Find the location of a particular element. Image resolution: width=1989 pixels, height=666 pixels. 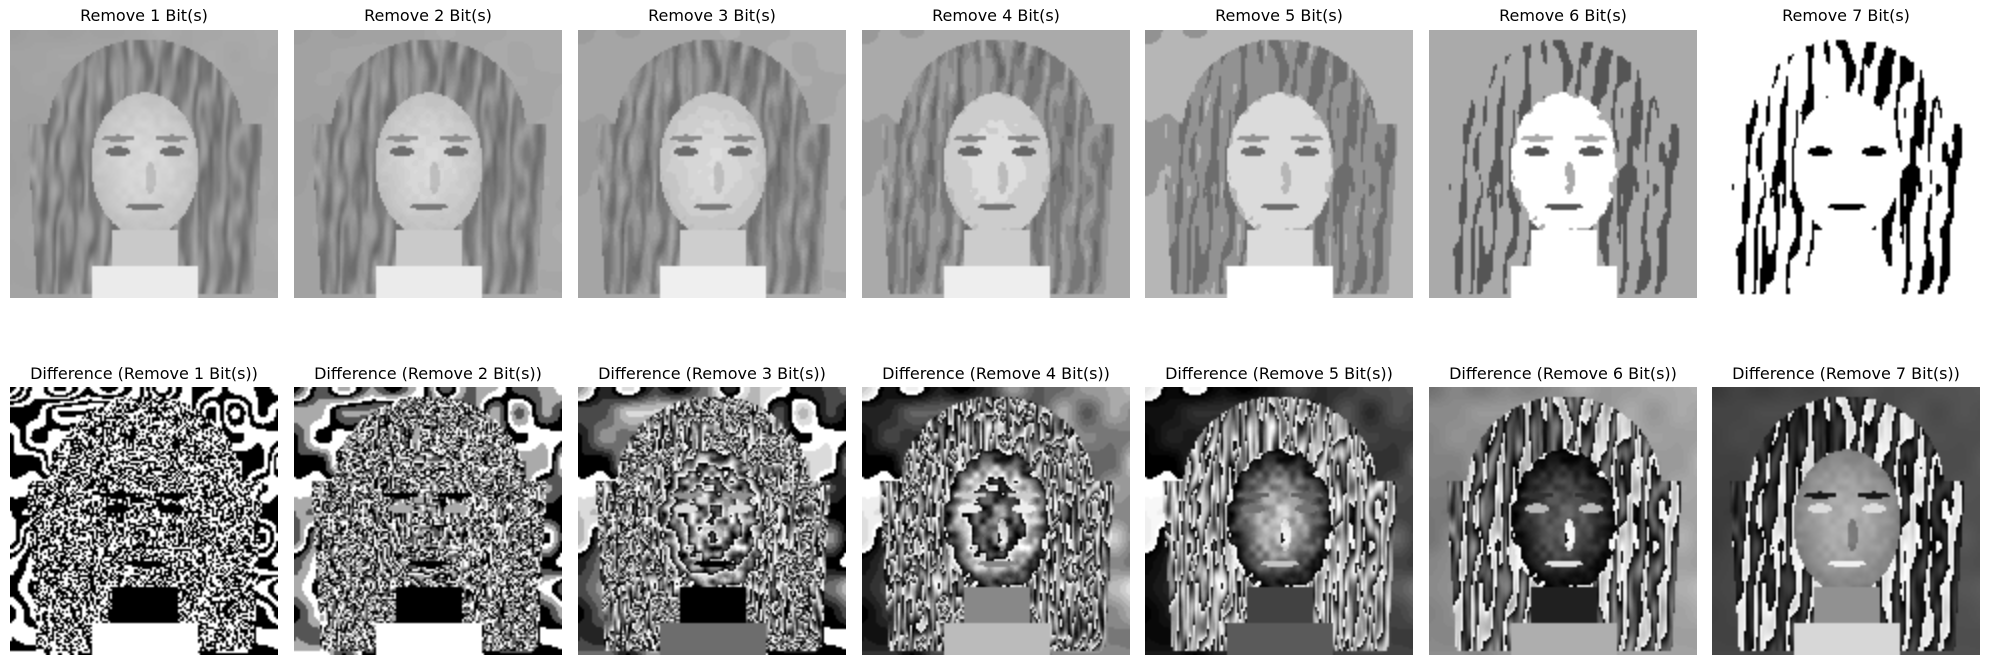

panel-title: Difference (Remove 5 Bit(s)) is located at coordinates (1279, 373).